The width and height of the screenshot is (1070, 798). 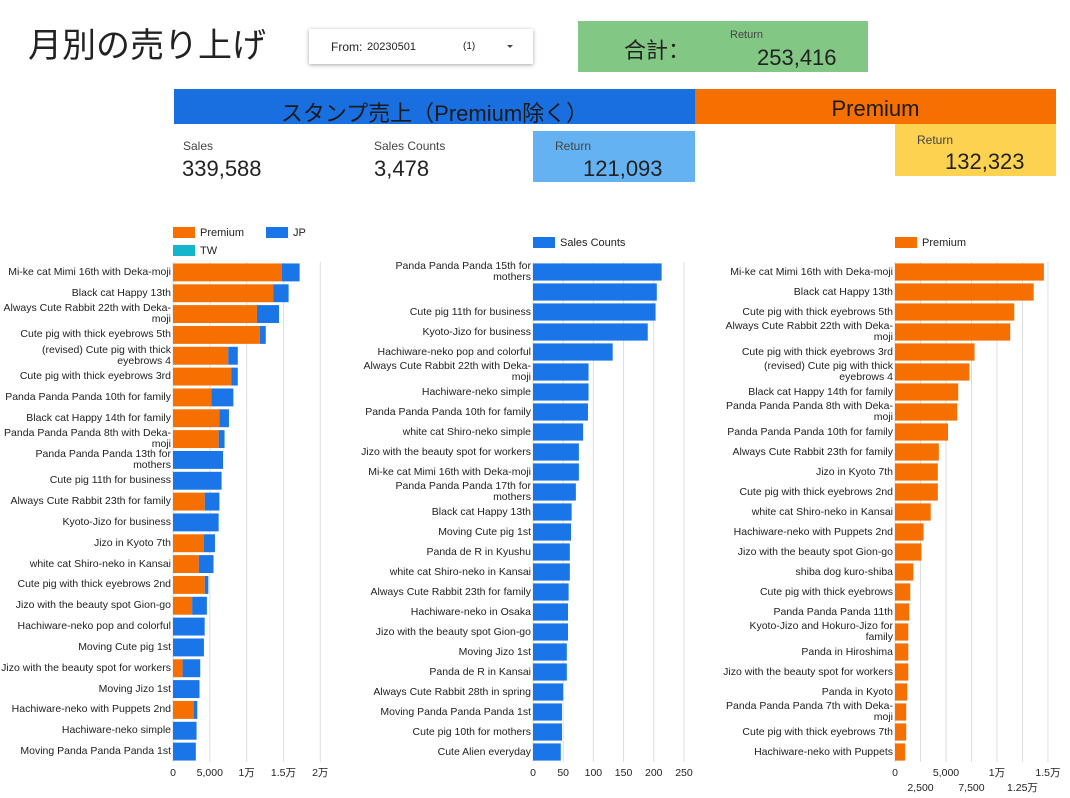 I want to click on y-tick-label: white cat Shiro-neko simple, so click(x=466, y=431).